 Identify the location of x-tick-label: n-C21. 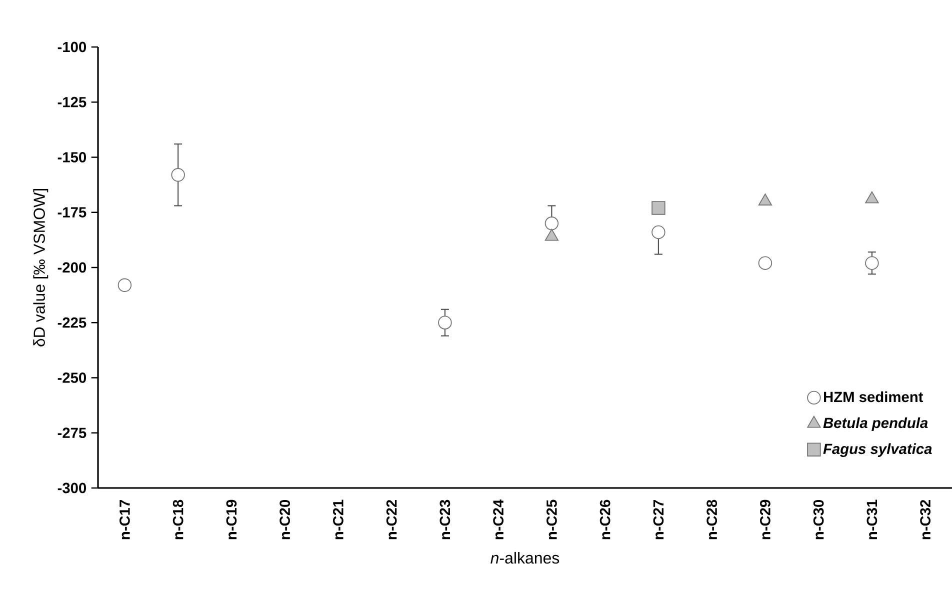
(338, 520).